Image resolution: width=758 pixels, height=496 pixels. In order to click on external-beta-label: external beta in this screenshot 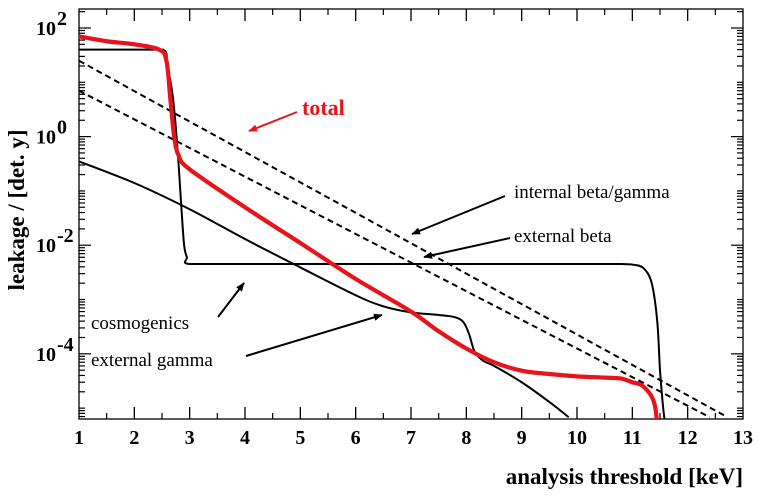, I will do `click(563, 236)`.